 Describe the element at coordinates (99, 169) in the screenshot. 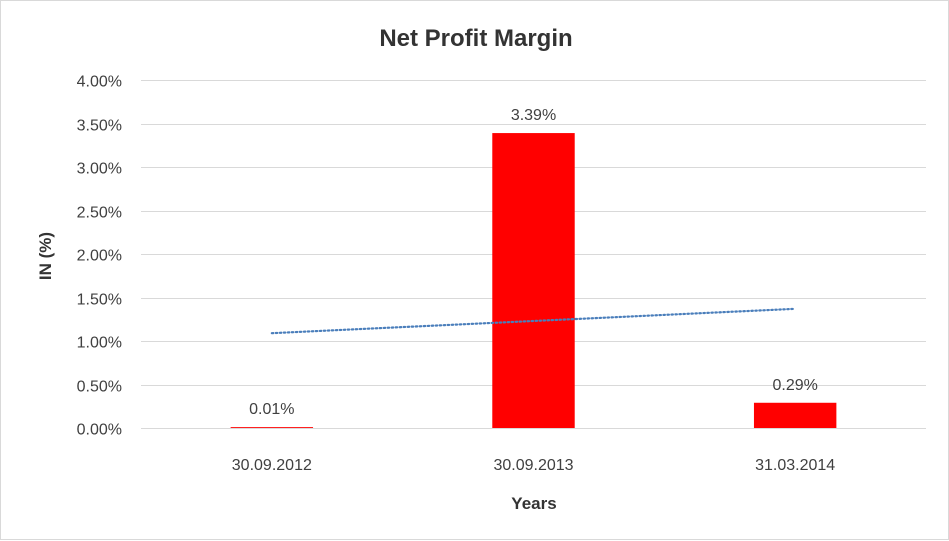

I see `y-tick-label: 3.00%` at that location.